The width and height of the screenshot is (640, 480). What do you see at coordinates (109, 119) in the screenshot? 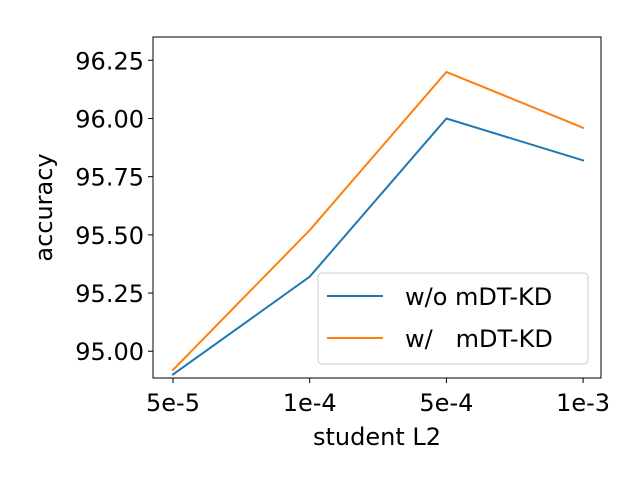
I see `y-tick-label: 96.00` at bounding box center [109, 119].